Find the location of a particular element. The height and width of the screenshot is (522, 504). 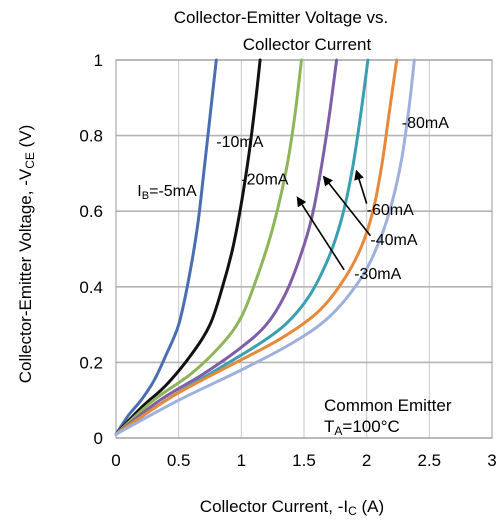

series-label: -30mA is located at coordinates (377, 274).